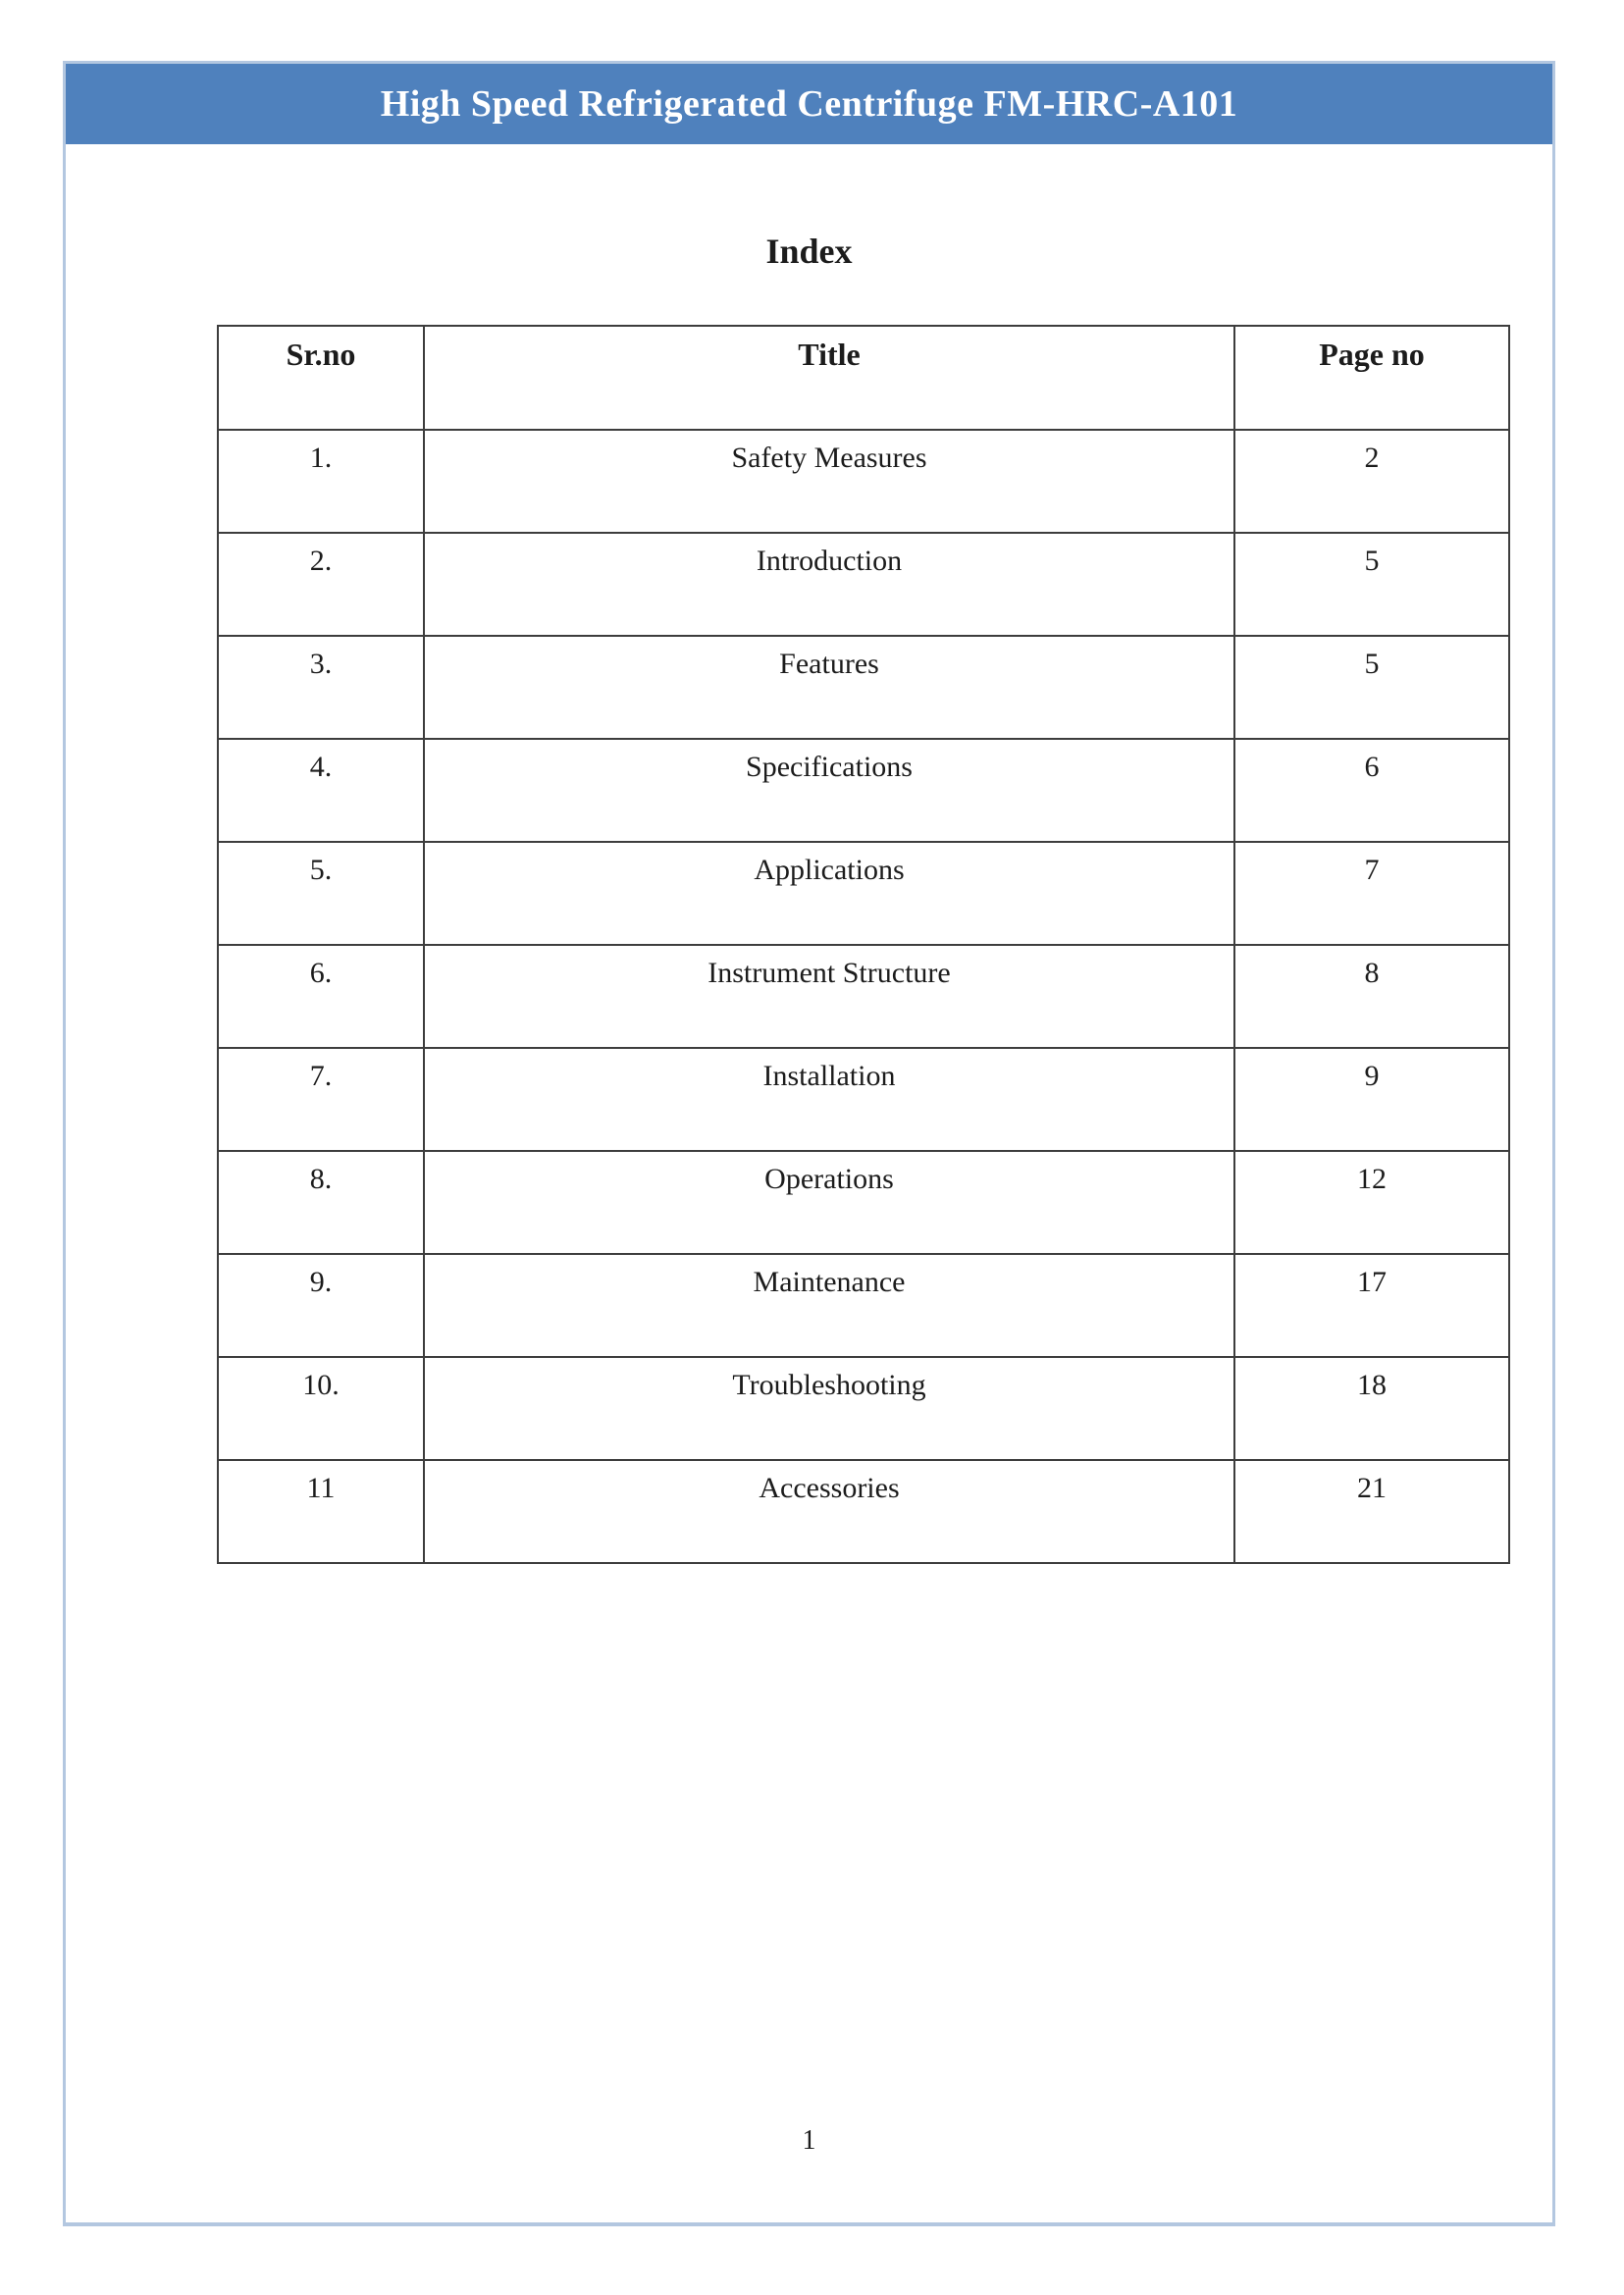 Image resolution: width=1624 pixels, height=2295 pixels. I want to click on toc-cell-srno: 7., so click(321, 1099).